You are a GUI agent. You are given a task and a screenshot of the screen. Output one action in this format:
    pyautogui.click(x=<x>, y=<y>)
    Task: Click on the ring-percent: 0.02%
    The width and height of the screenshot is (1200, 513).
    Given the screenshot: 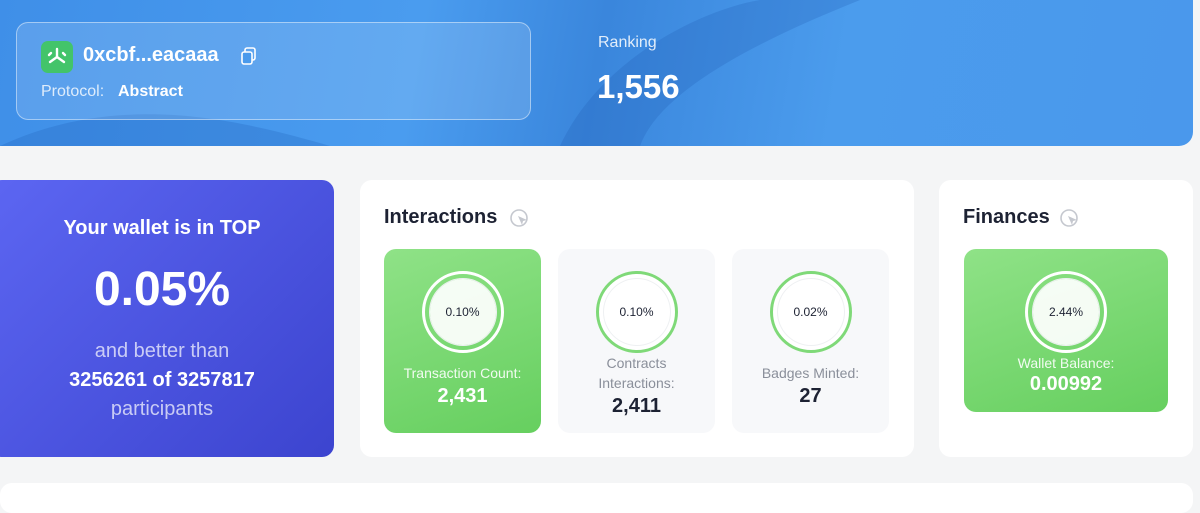 What is the action you would take?
    pyautogui.click(x=810, y=312)
    